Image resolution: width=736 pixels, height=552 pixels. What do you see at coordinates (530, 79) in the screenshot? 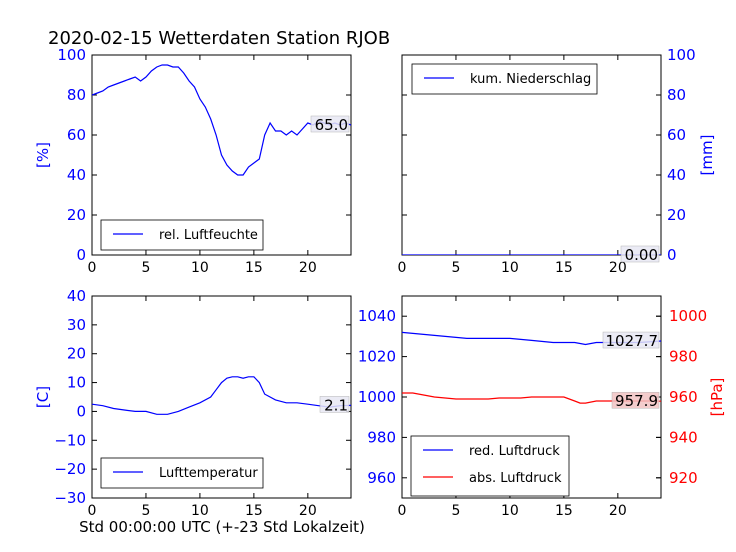
I see `legend-label-1: kum. Niederschlag` at bounding box center [530, 79].